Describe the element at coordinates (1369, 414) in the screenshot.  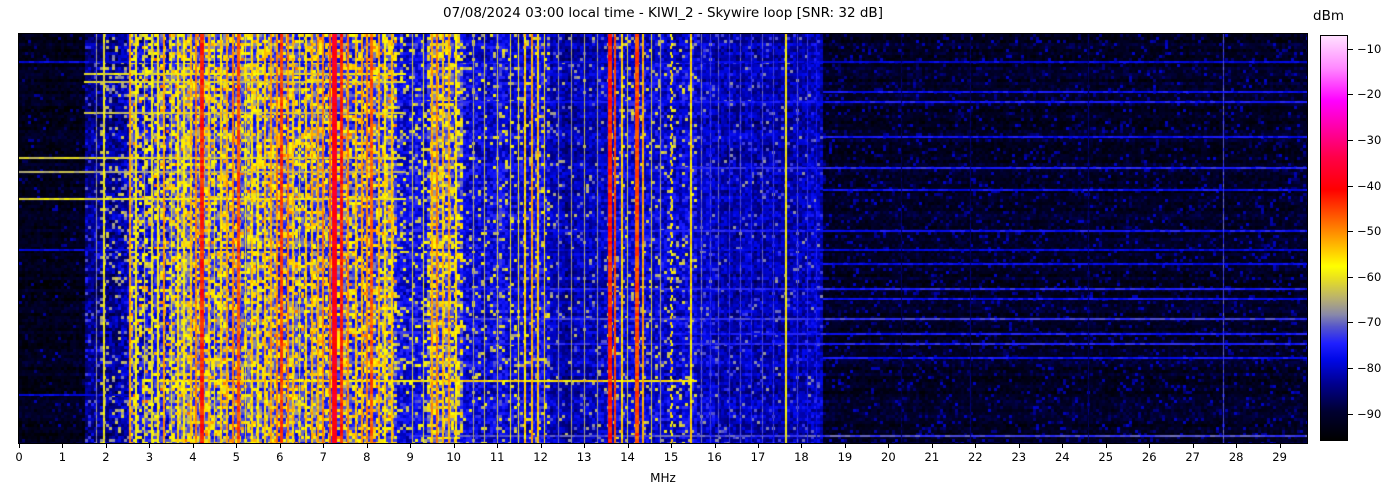
I see `colorbar-tick-label: −90` at that location.